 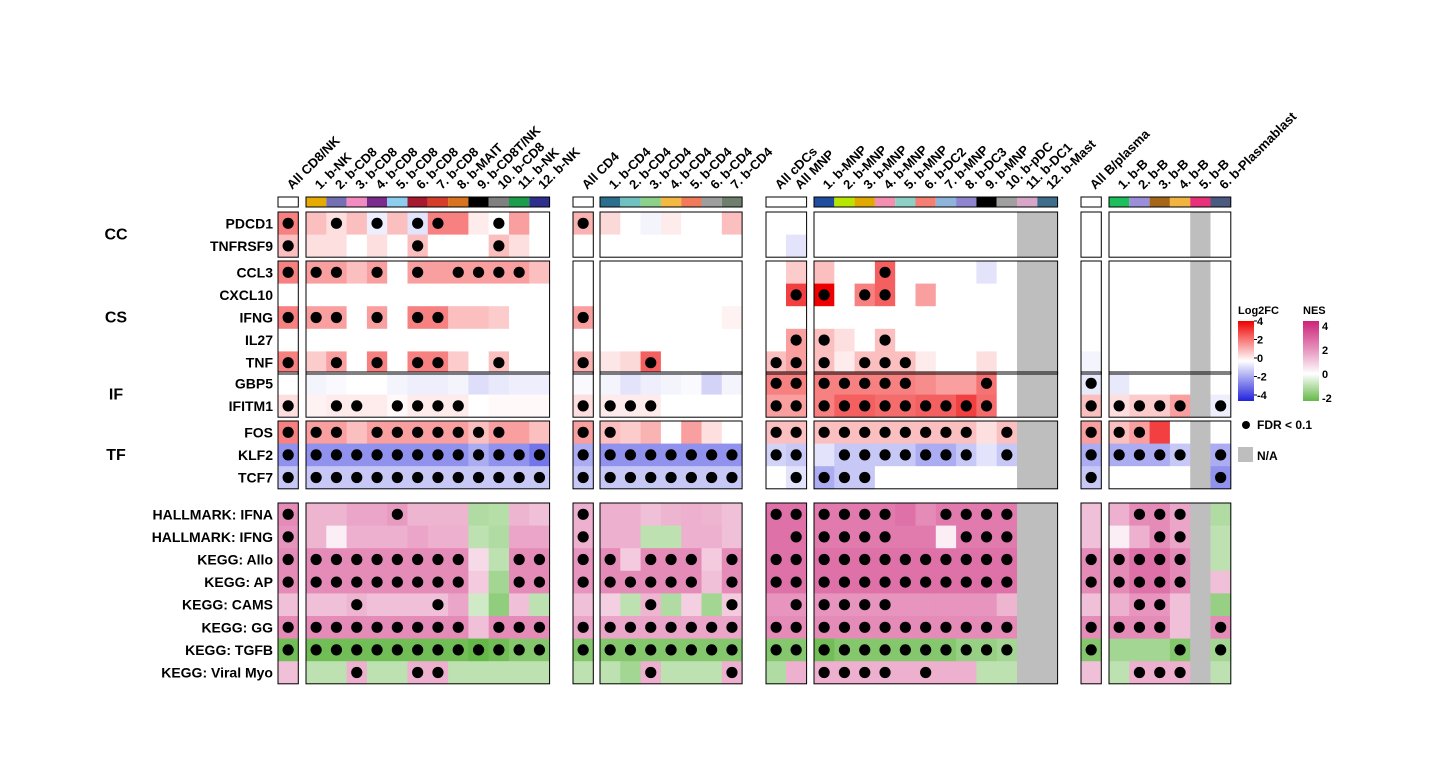 What do you see at coordinates (1091, 406) in the screenshot?
I see `dot-ifitm1-b-all0` at bounding box center [1091, 406].